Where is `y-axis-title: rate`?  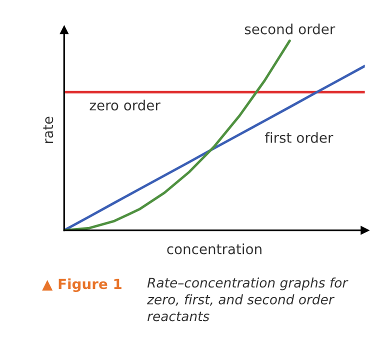 y-axis-title: rate is located at coordinates (48, 130).